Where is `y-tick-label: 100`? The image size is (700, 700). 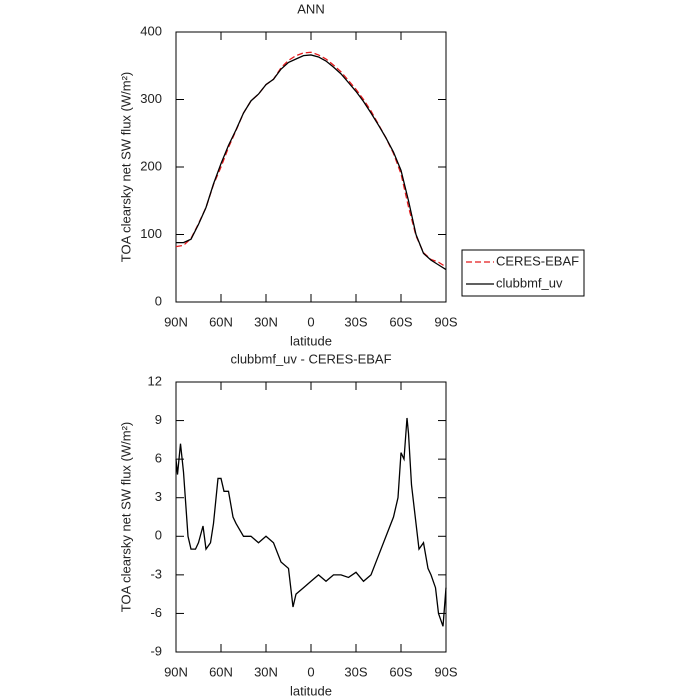
y-tick-label: 100 is located at coordinates (151, 233).